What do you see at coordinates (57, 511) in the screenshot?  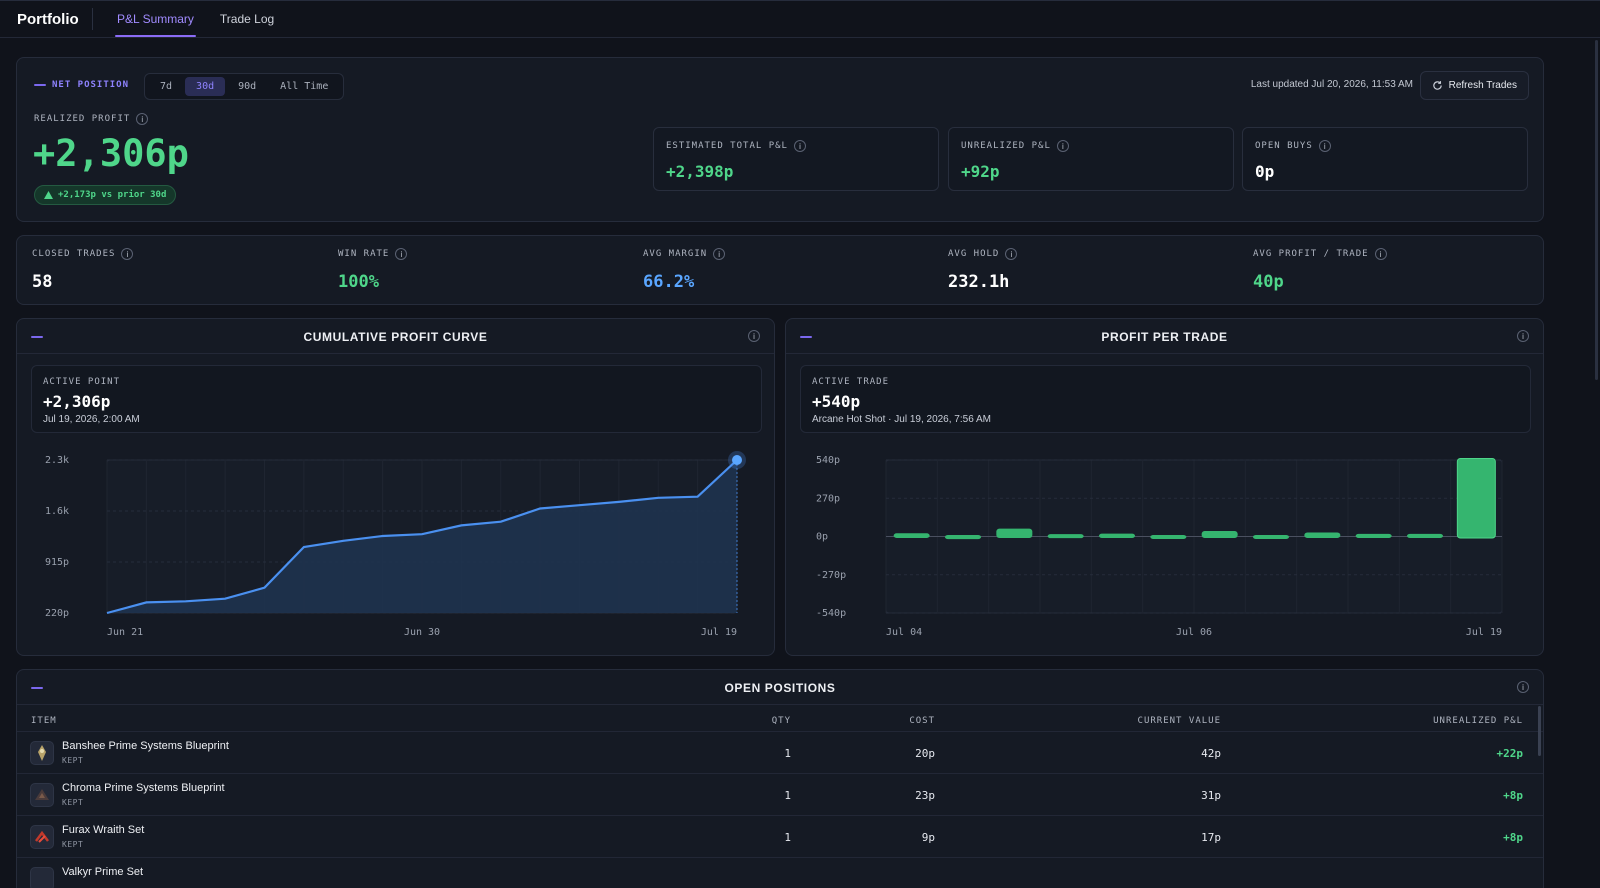 I see `y-tick-label: 1.6k` at bounding box center [57, 511].